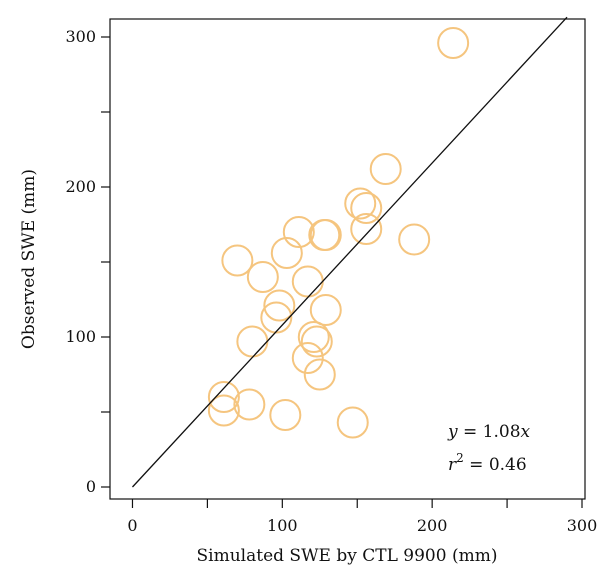 The image size is (600, 588). I want to click on x-tick-label: 300, so click(582, 525).